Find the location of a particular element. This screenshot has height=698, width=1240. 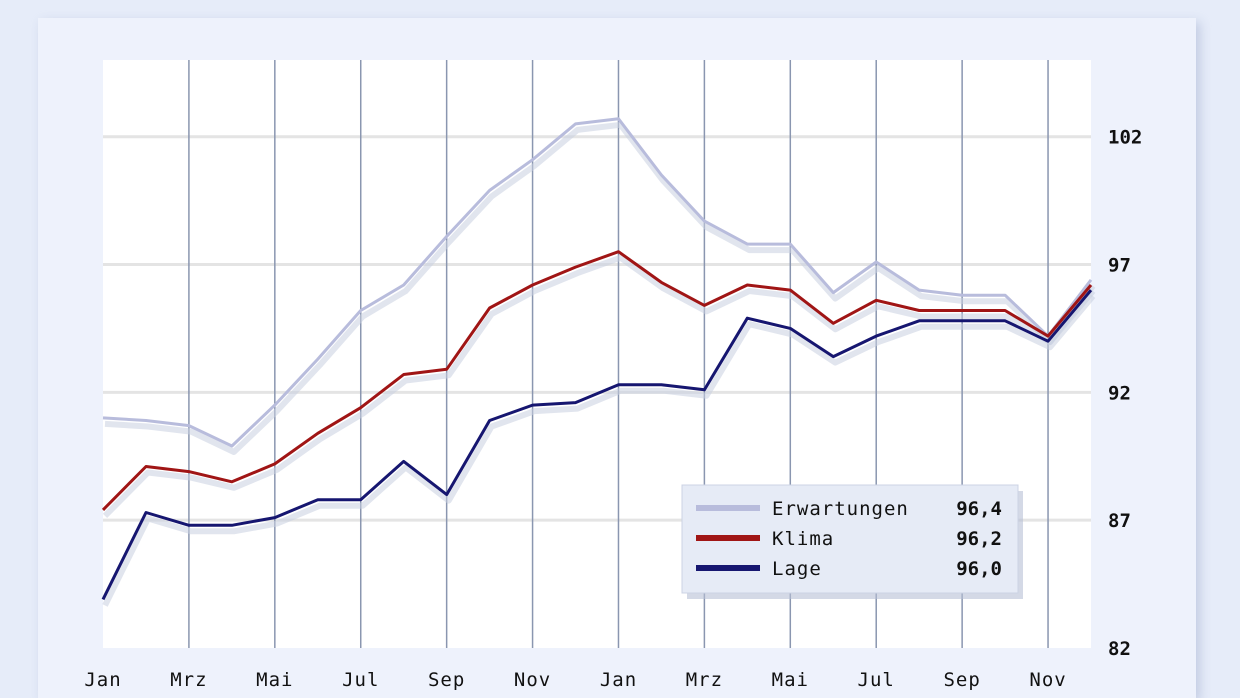

legend-value: 96,0 is located at coordinates (979, 569).